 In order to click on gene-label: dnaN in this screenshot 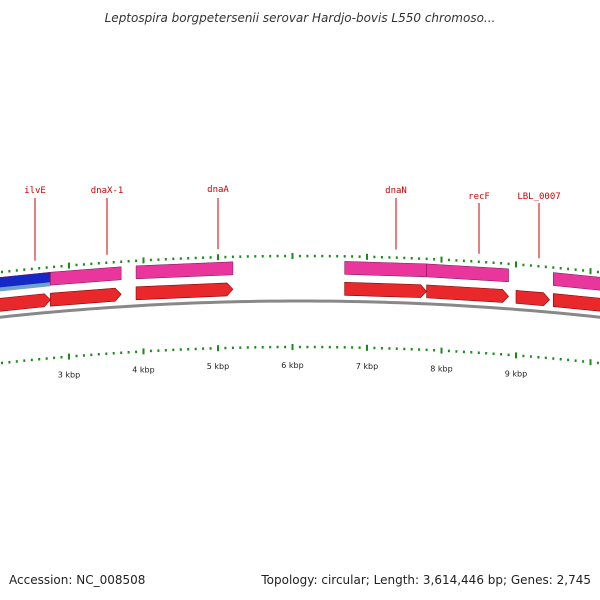, I will do `click(396, 191)`.